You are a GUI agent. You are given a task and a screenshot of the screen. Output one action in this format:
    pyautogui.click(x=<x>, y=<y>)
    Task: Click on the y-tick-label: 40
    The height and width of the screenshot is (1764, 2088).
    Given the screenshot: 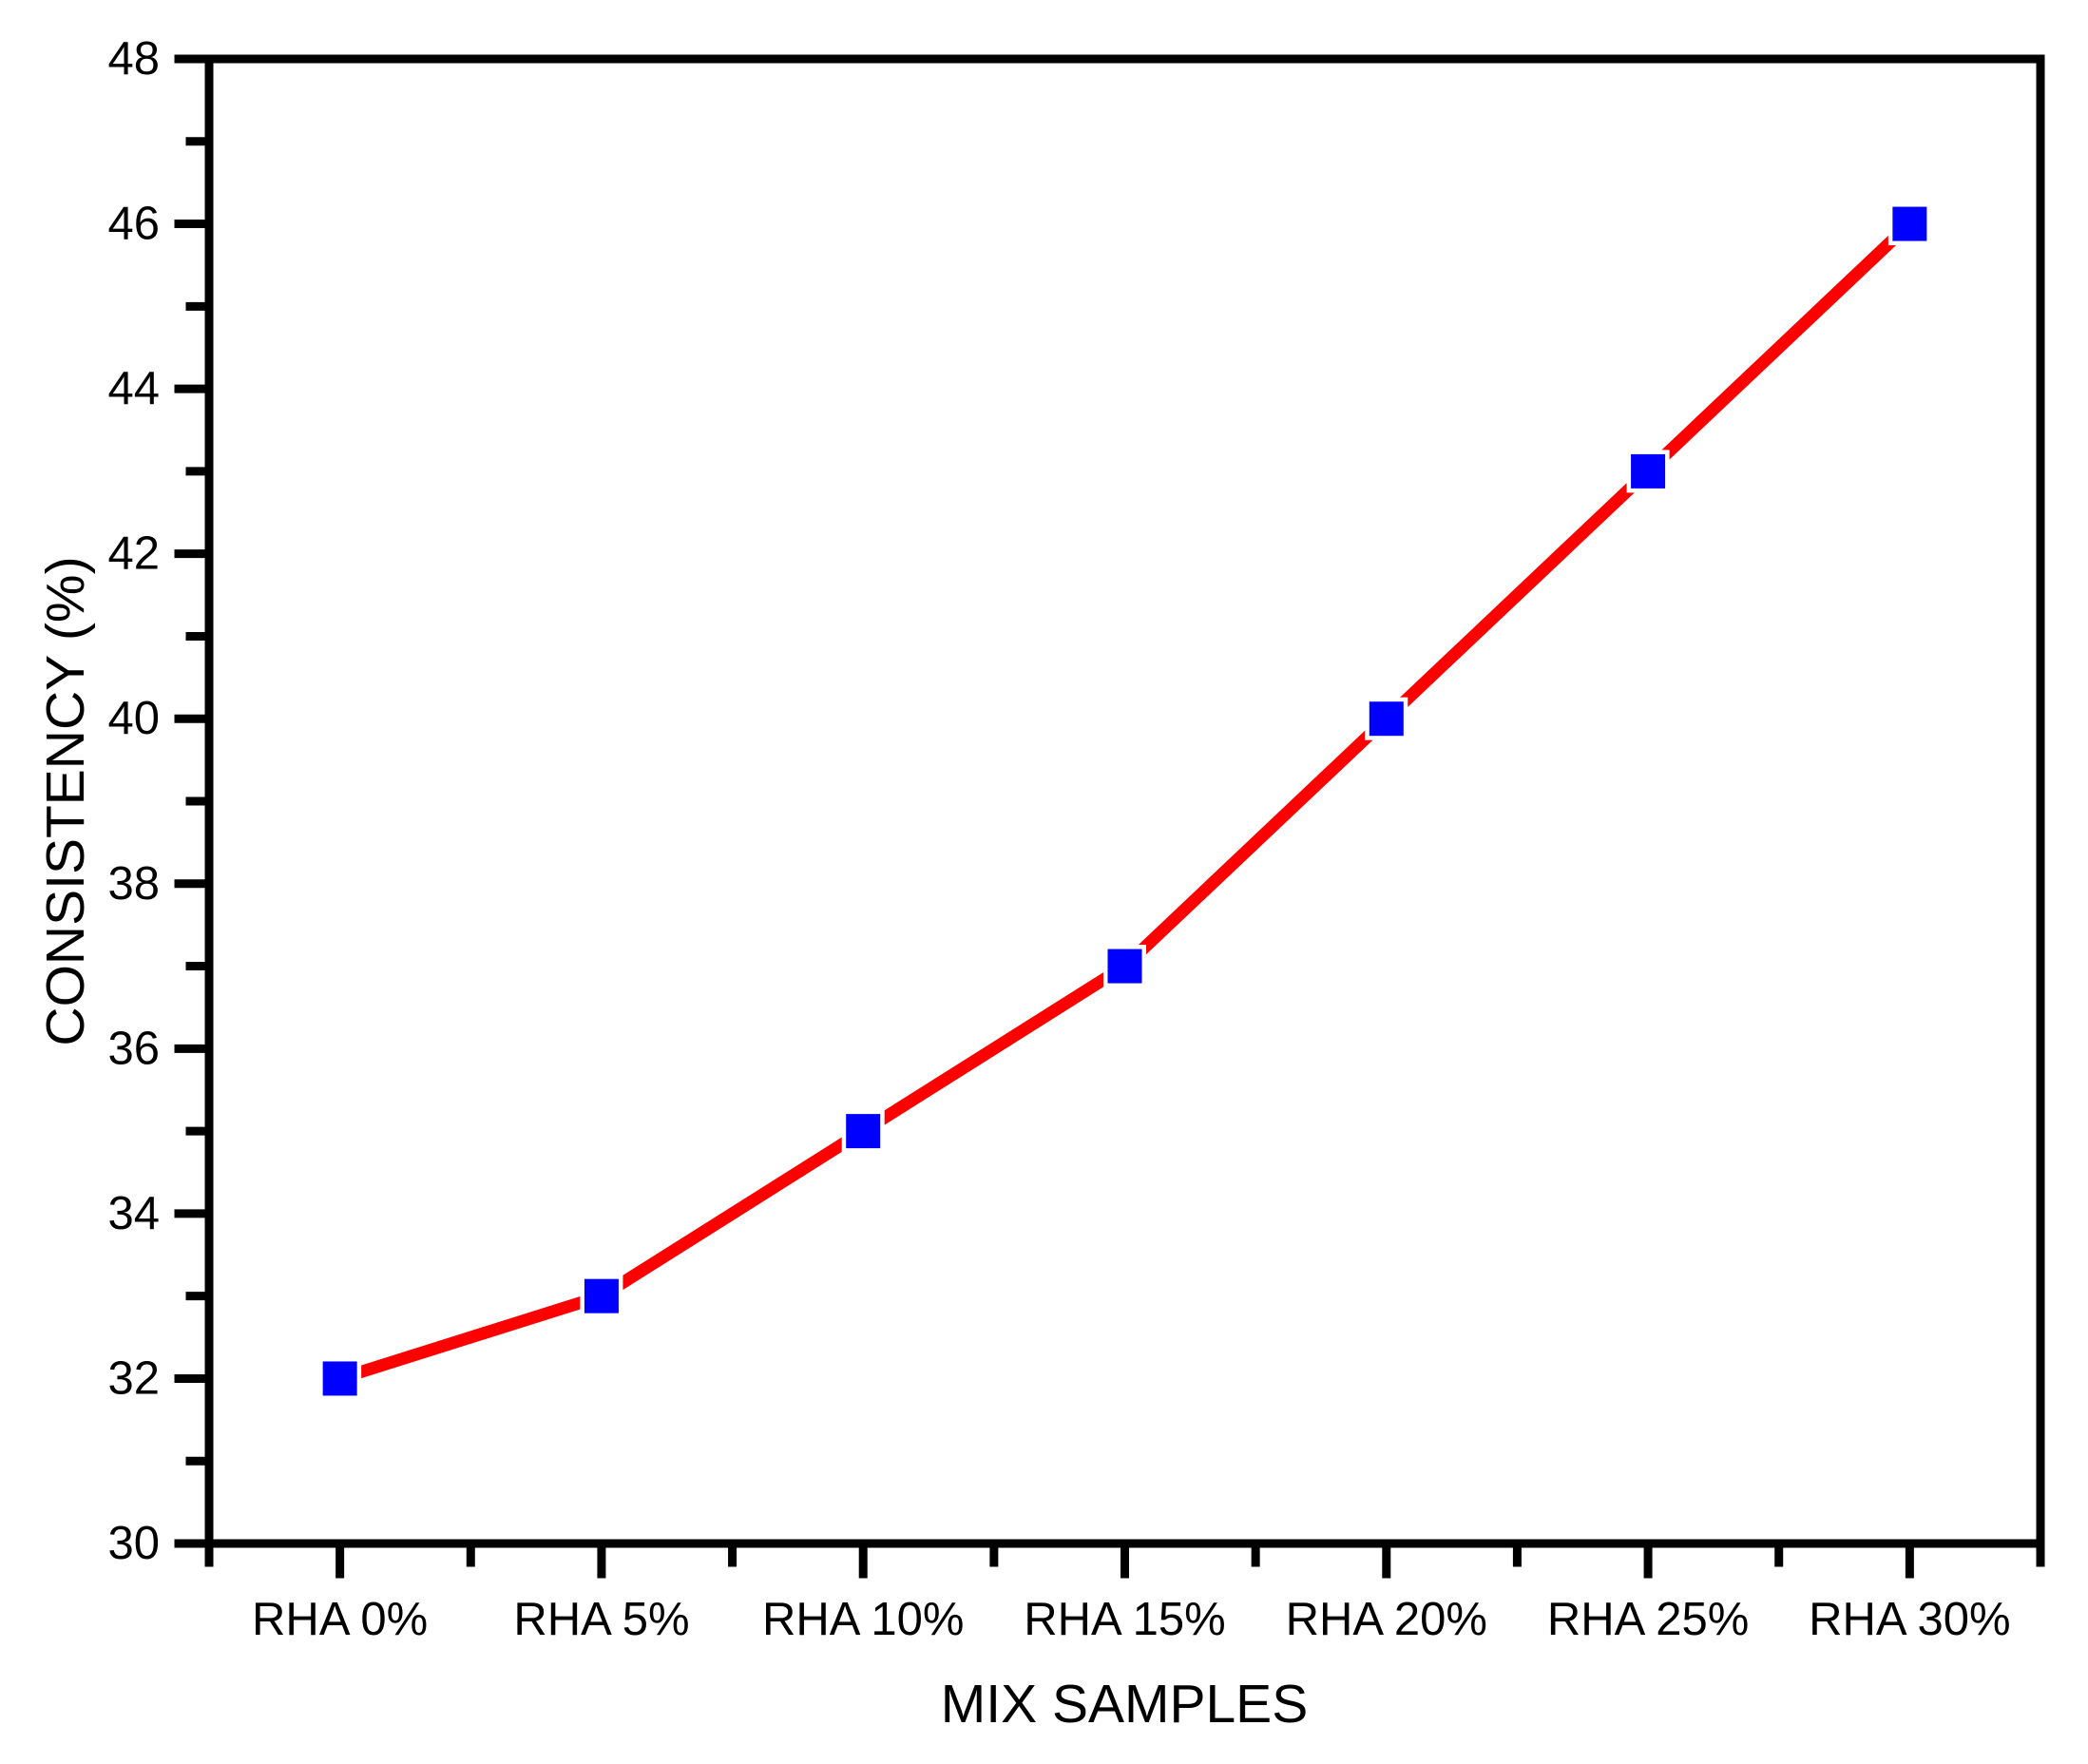 What is the action you would take?
    pyautogui.click(x=133, y=718)
    